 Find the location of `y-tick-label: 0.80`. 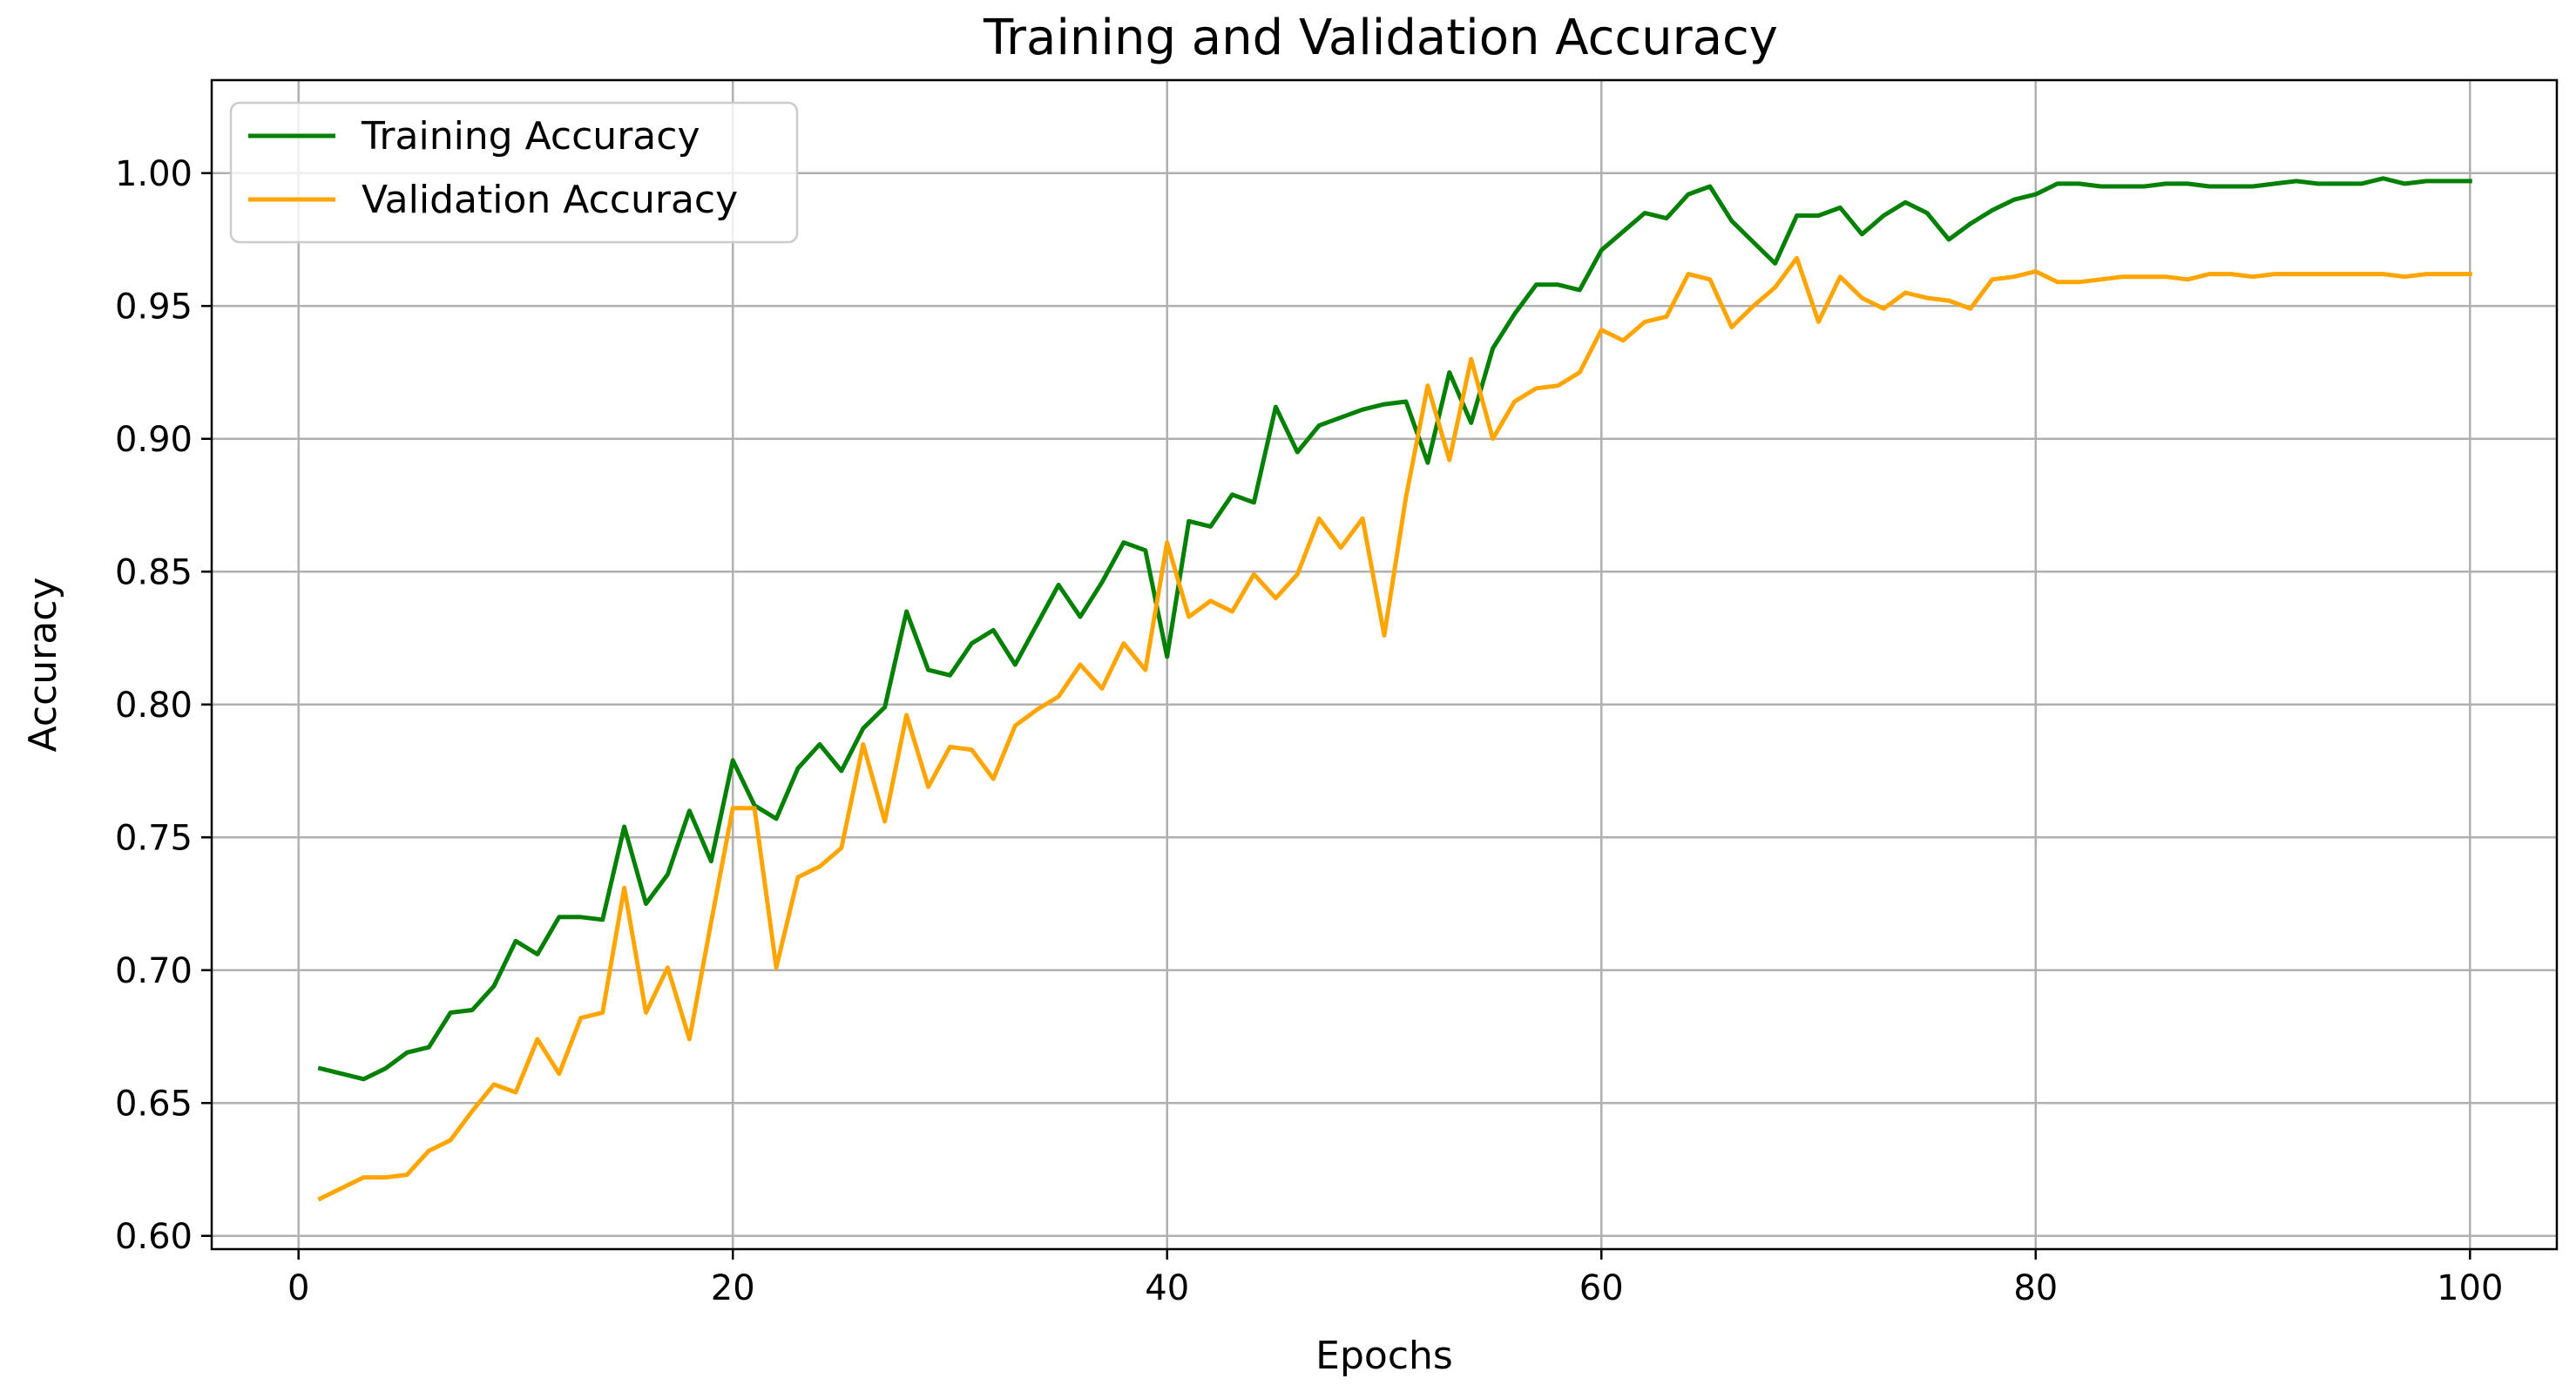

y-tick-label: 0.80 is located at coordinates (154, 706).